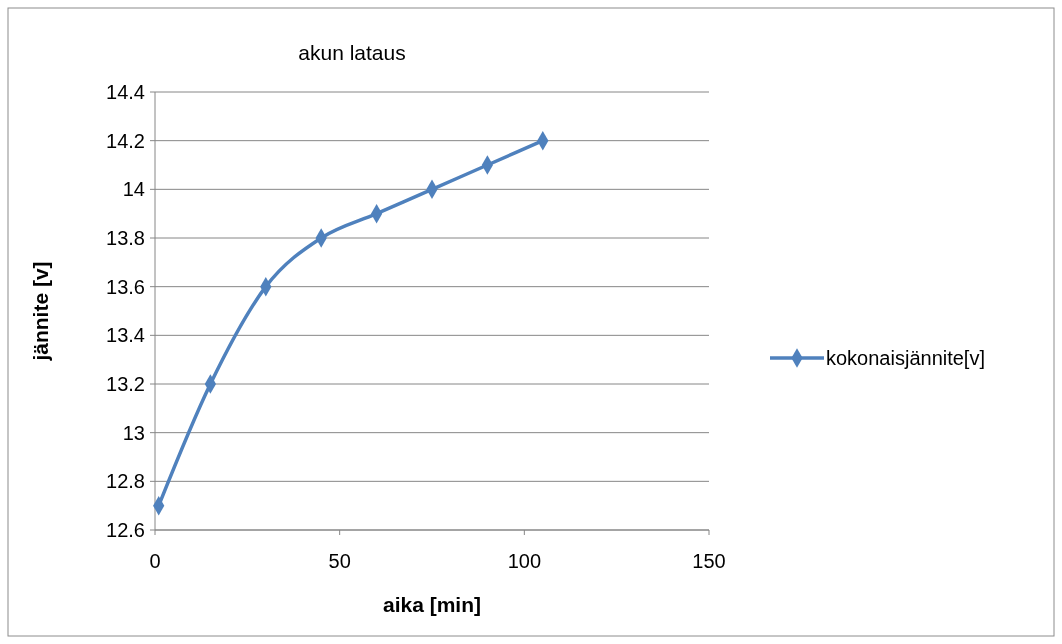 This screenshot has height=644, width=1062. I want to click on x-axis-title: aika [min], so click(432, 604).